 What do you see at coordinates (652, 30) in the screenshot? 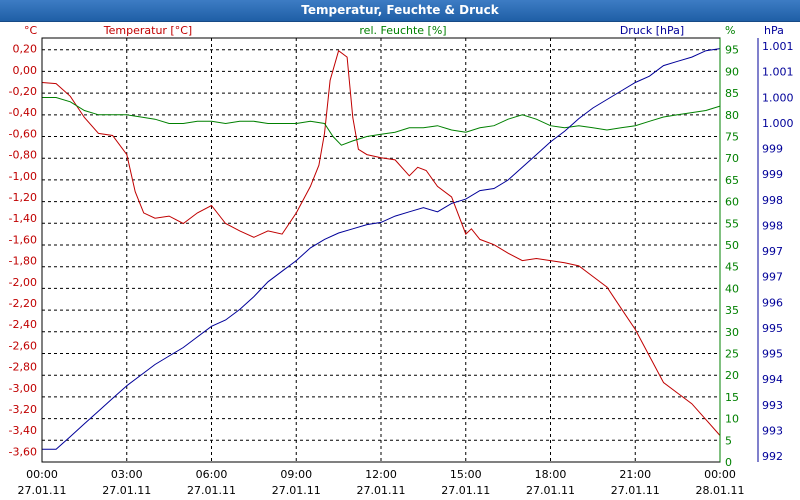
I see `pressure-series-label: Druck [hPa]` at bounding box center [652, 30].